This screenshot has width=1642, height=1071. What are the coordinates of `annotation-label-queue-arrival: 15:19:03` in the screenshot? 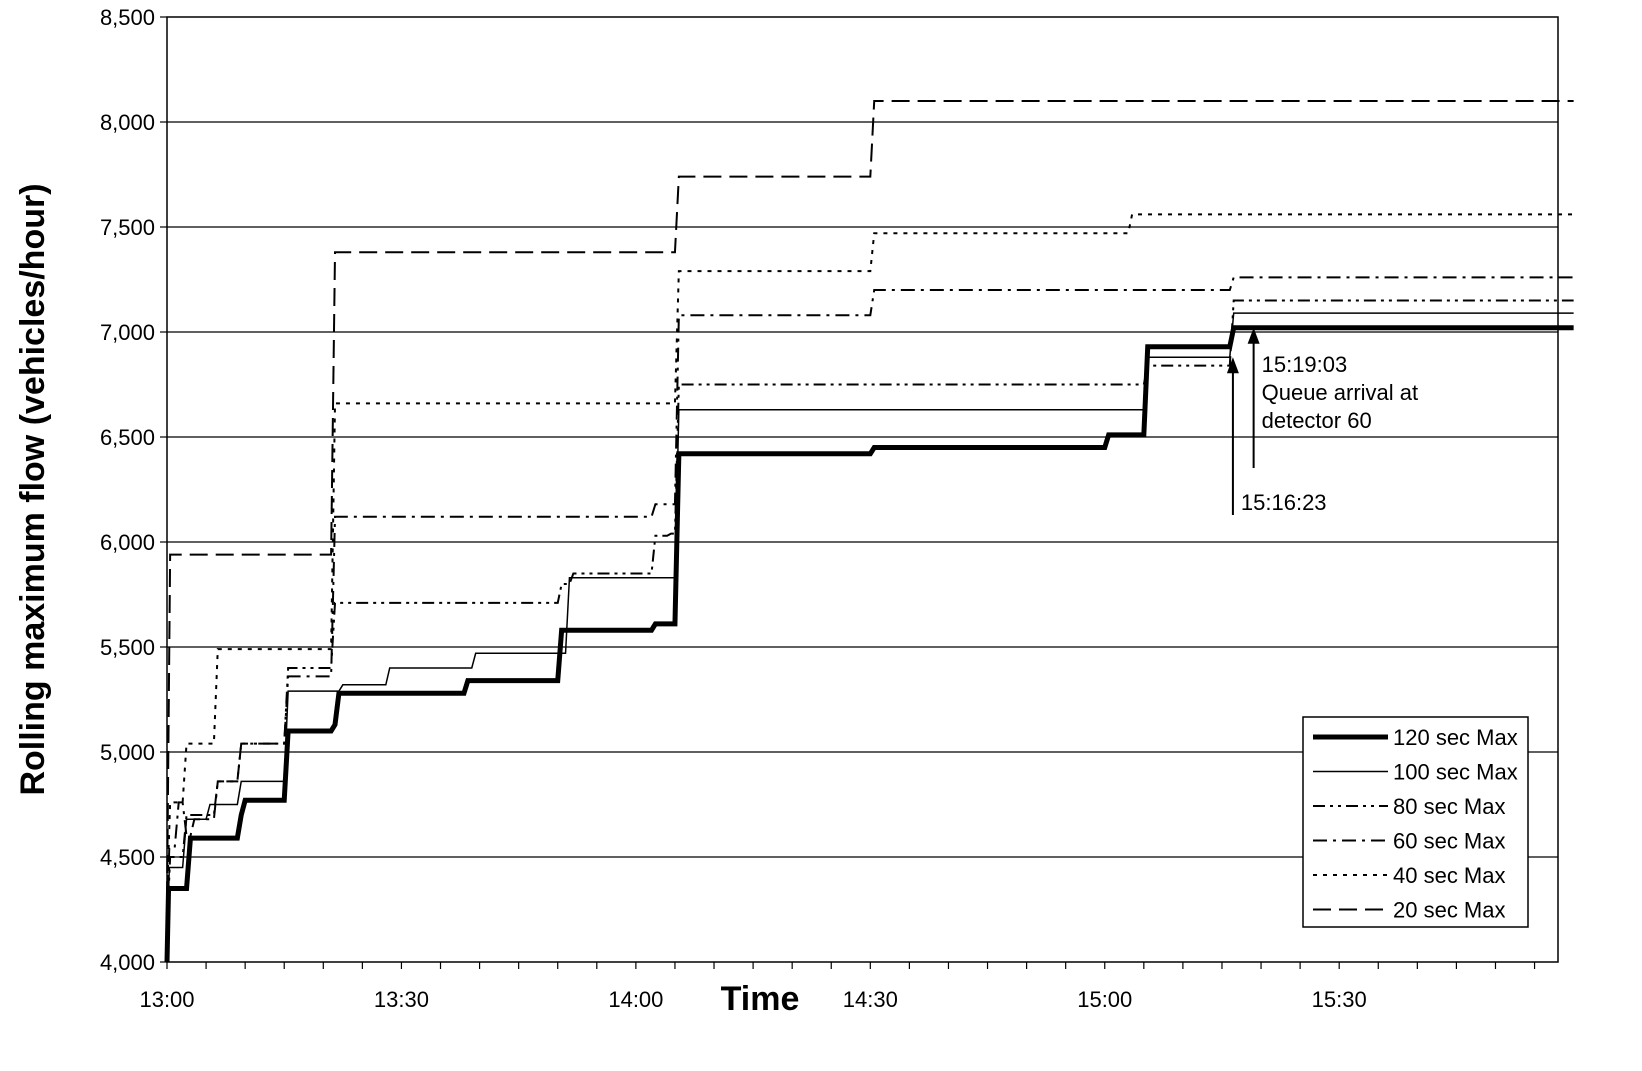 It's located at (1305, 364).